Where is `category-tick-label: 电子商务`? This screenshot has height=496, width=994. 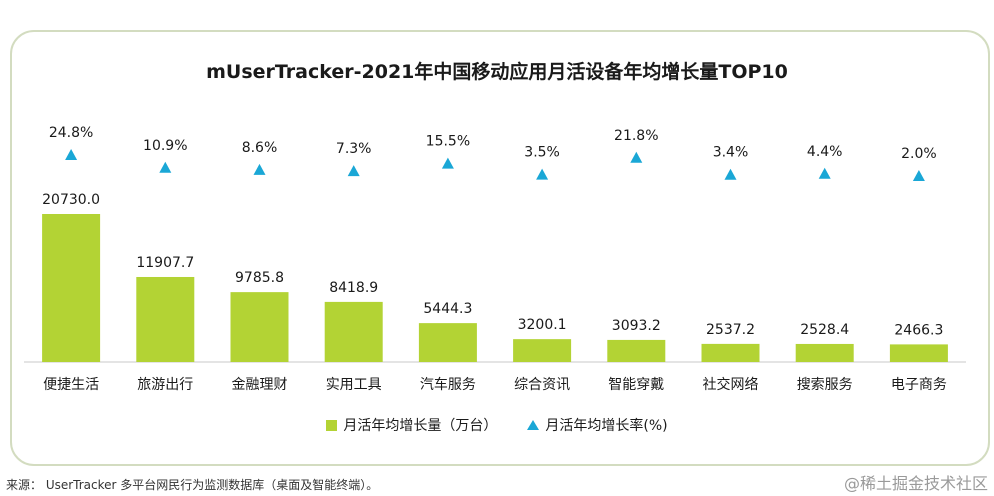
category-tick-label: 电子商务 is located at coordinates (919, 385).